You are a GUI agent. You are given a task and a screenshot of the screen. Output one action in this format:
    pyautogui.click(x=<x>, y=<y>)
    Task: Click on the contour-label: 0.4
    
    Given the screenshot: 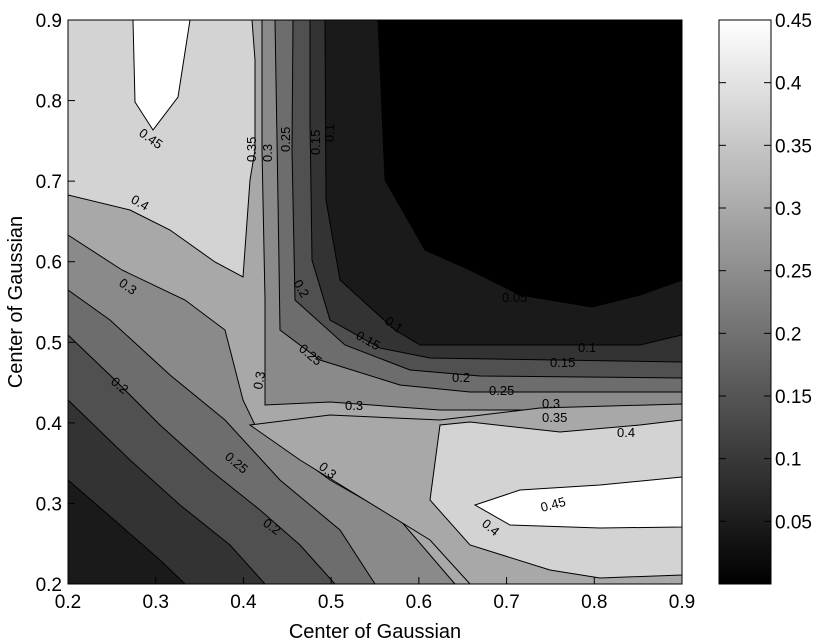 What is the action you would take?
    pyautogui.click(x=626, y=432)
    